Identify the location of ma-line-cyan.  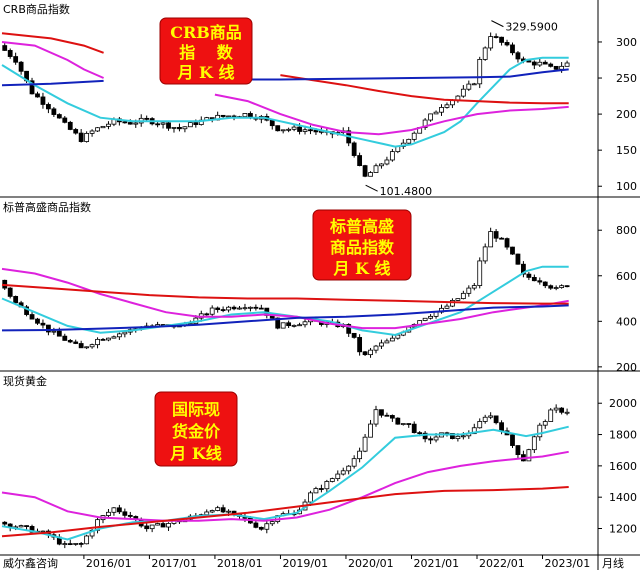
(285, 102).